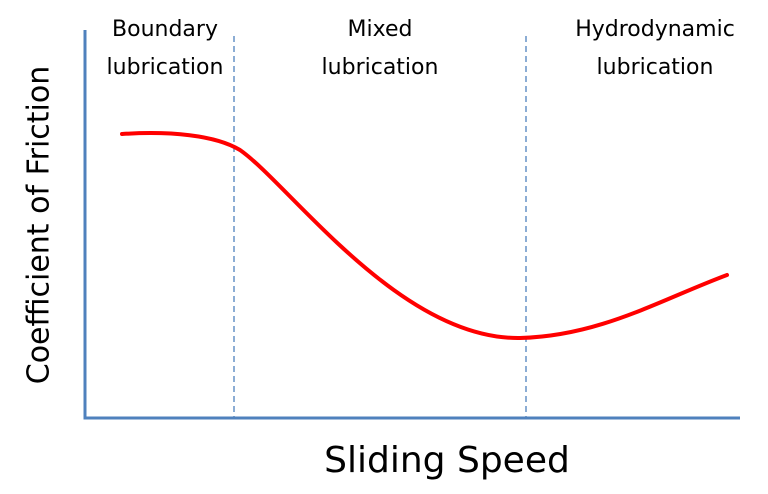 The width and height of the screenshot is (768, 494). Describe the element at coordinates (165, 29) in the screenshot. I see `region-label: Boundary` at that location.